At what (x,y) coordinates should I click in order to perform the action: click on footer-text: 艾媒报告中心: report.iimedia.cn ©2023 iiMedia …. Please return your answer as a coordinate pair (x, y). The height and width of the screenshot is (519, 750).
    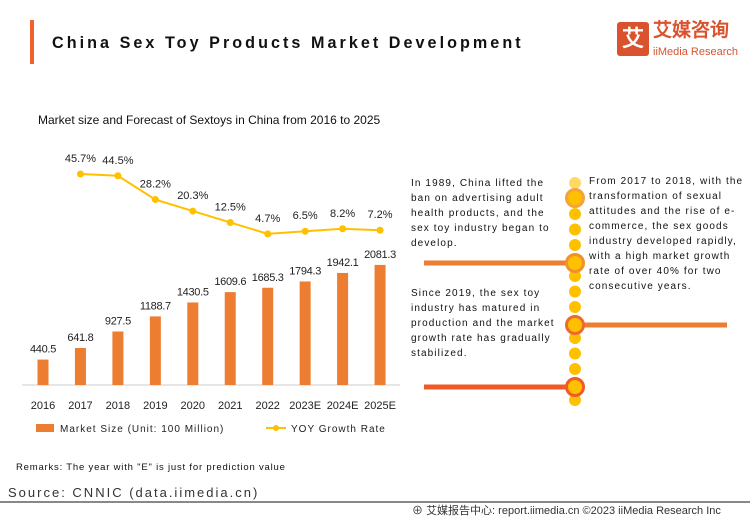
    Looking at the image, I should click on (573, 511).